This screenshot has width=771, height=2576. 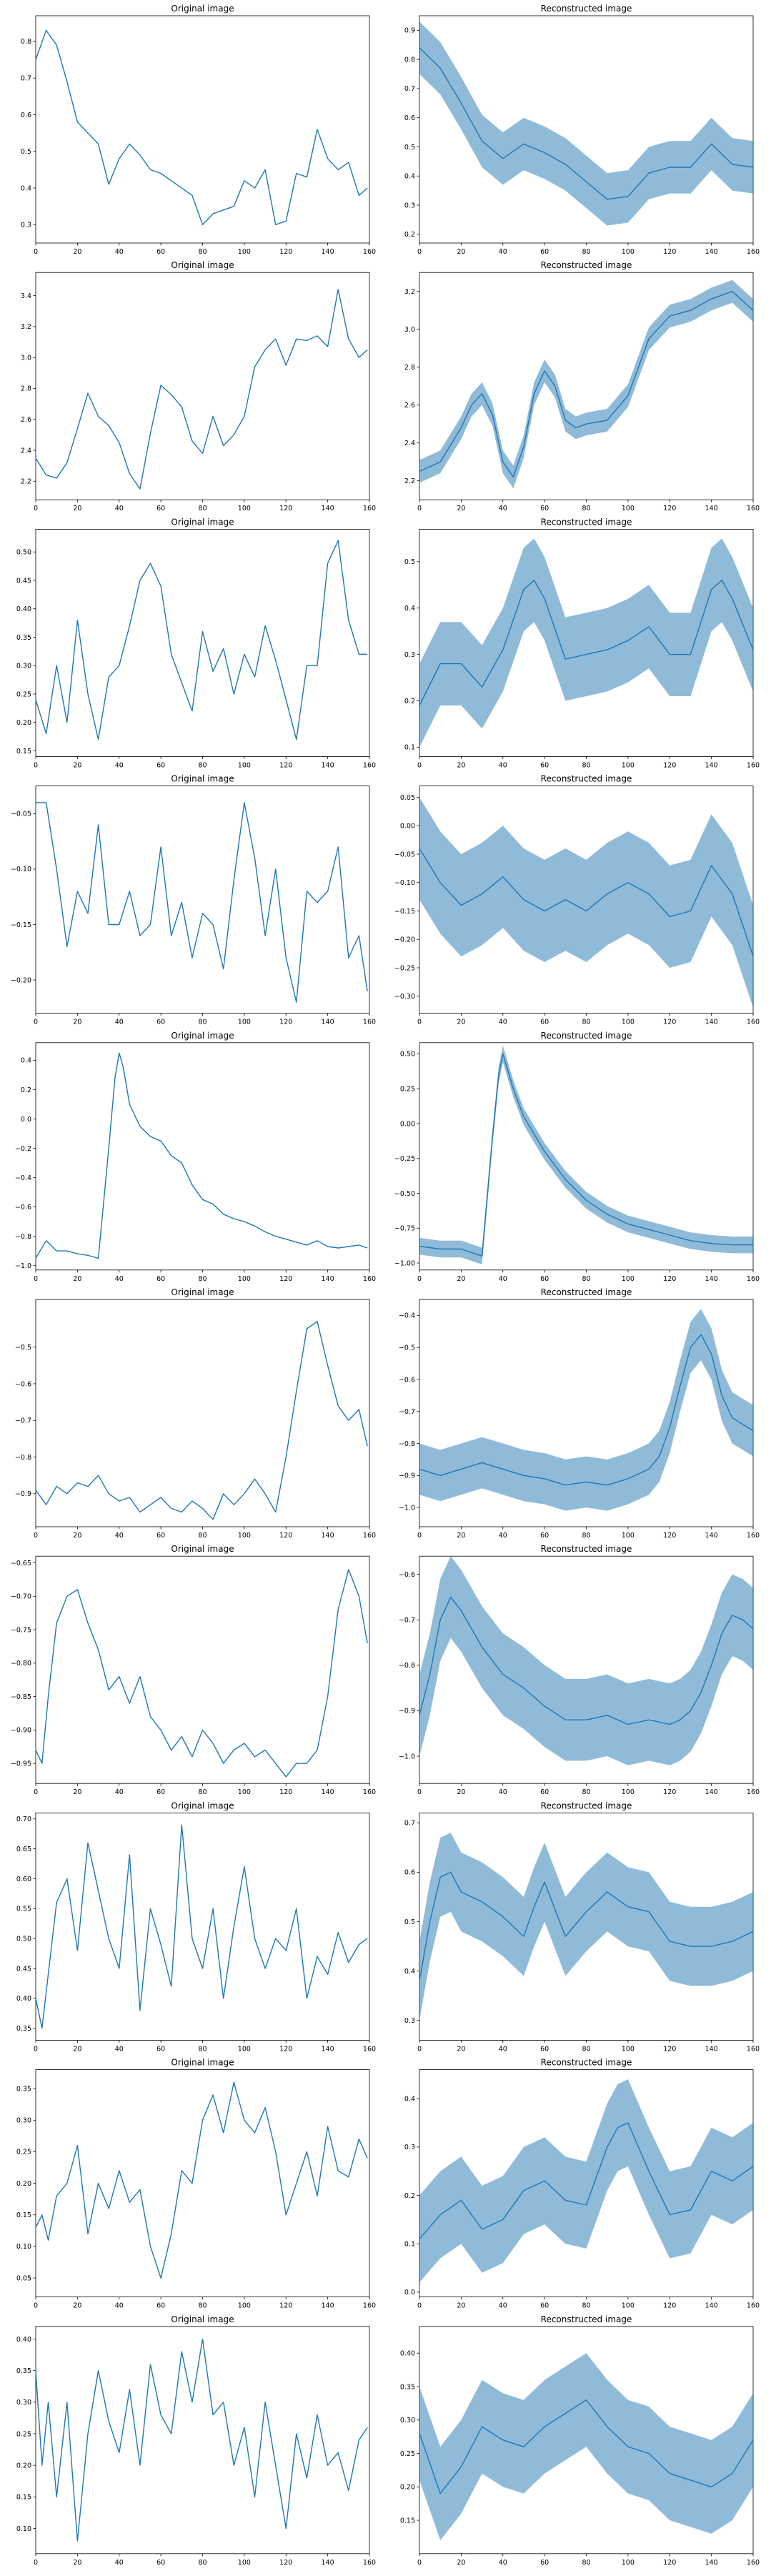 What do you see at coordinates (23, 1819) in the screenshot?
I see `y-tick-label: 0.70` at bounding box center [23, 1819].